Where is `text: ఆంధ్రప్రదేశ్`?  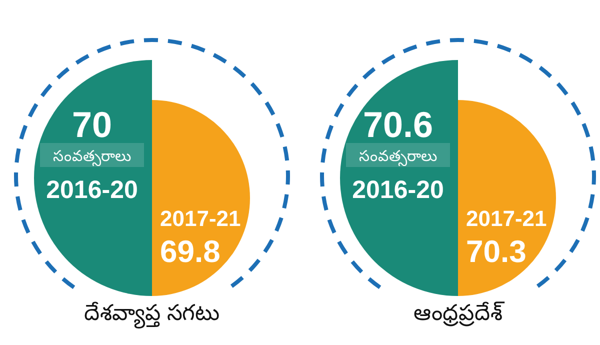
text: ఆంధ్రప్రదేశ్ is located at coordinates (460, 313).